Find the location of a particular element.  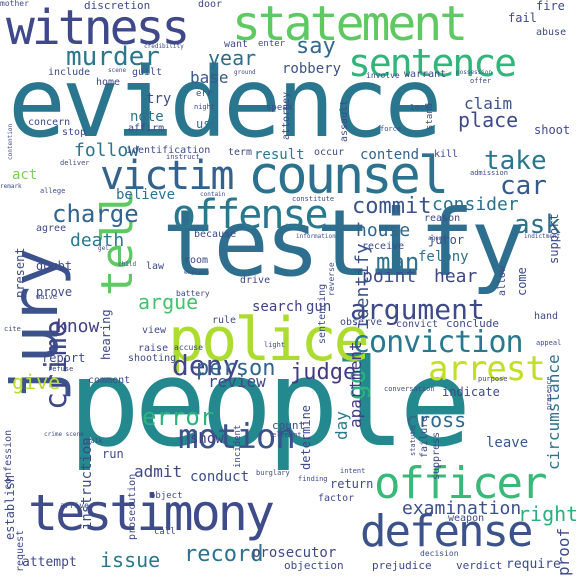

word: review is located at coordinates (237, 381).